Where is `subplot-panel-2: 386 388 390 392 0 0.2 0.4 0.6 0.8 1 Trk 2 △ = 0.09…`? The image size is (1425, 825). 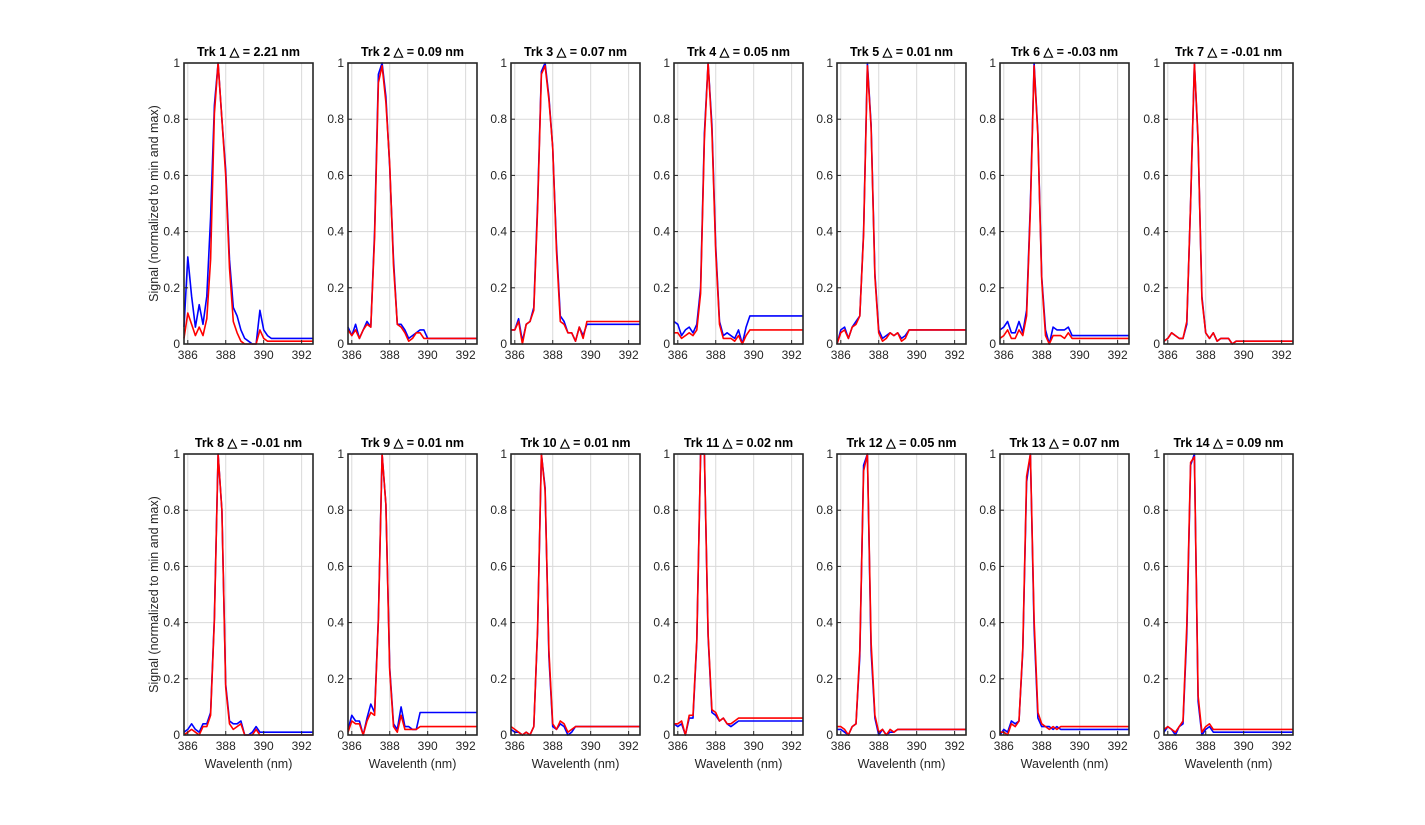 subplot-panel-2: 386 388 390 392 0 0.2 0.4 0.6 0.8 1 Trk 2 △ = 0.09… is located at coordinates (402, 203).